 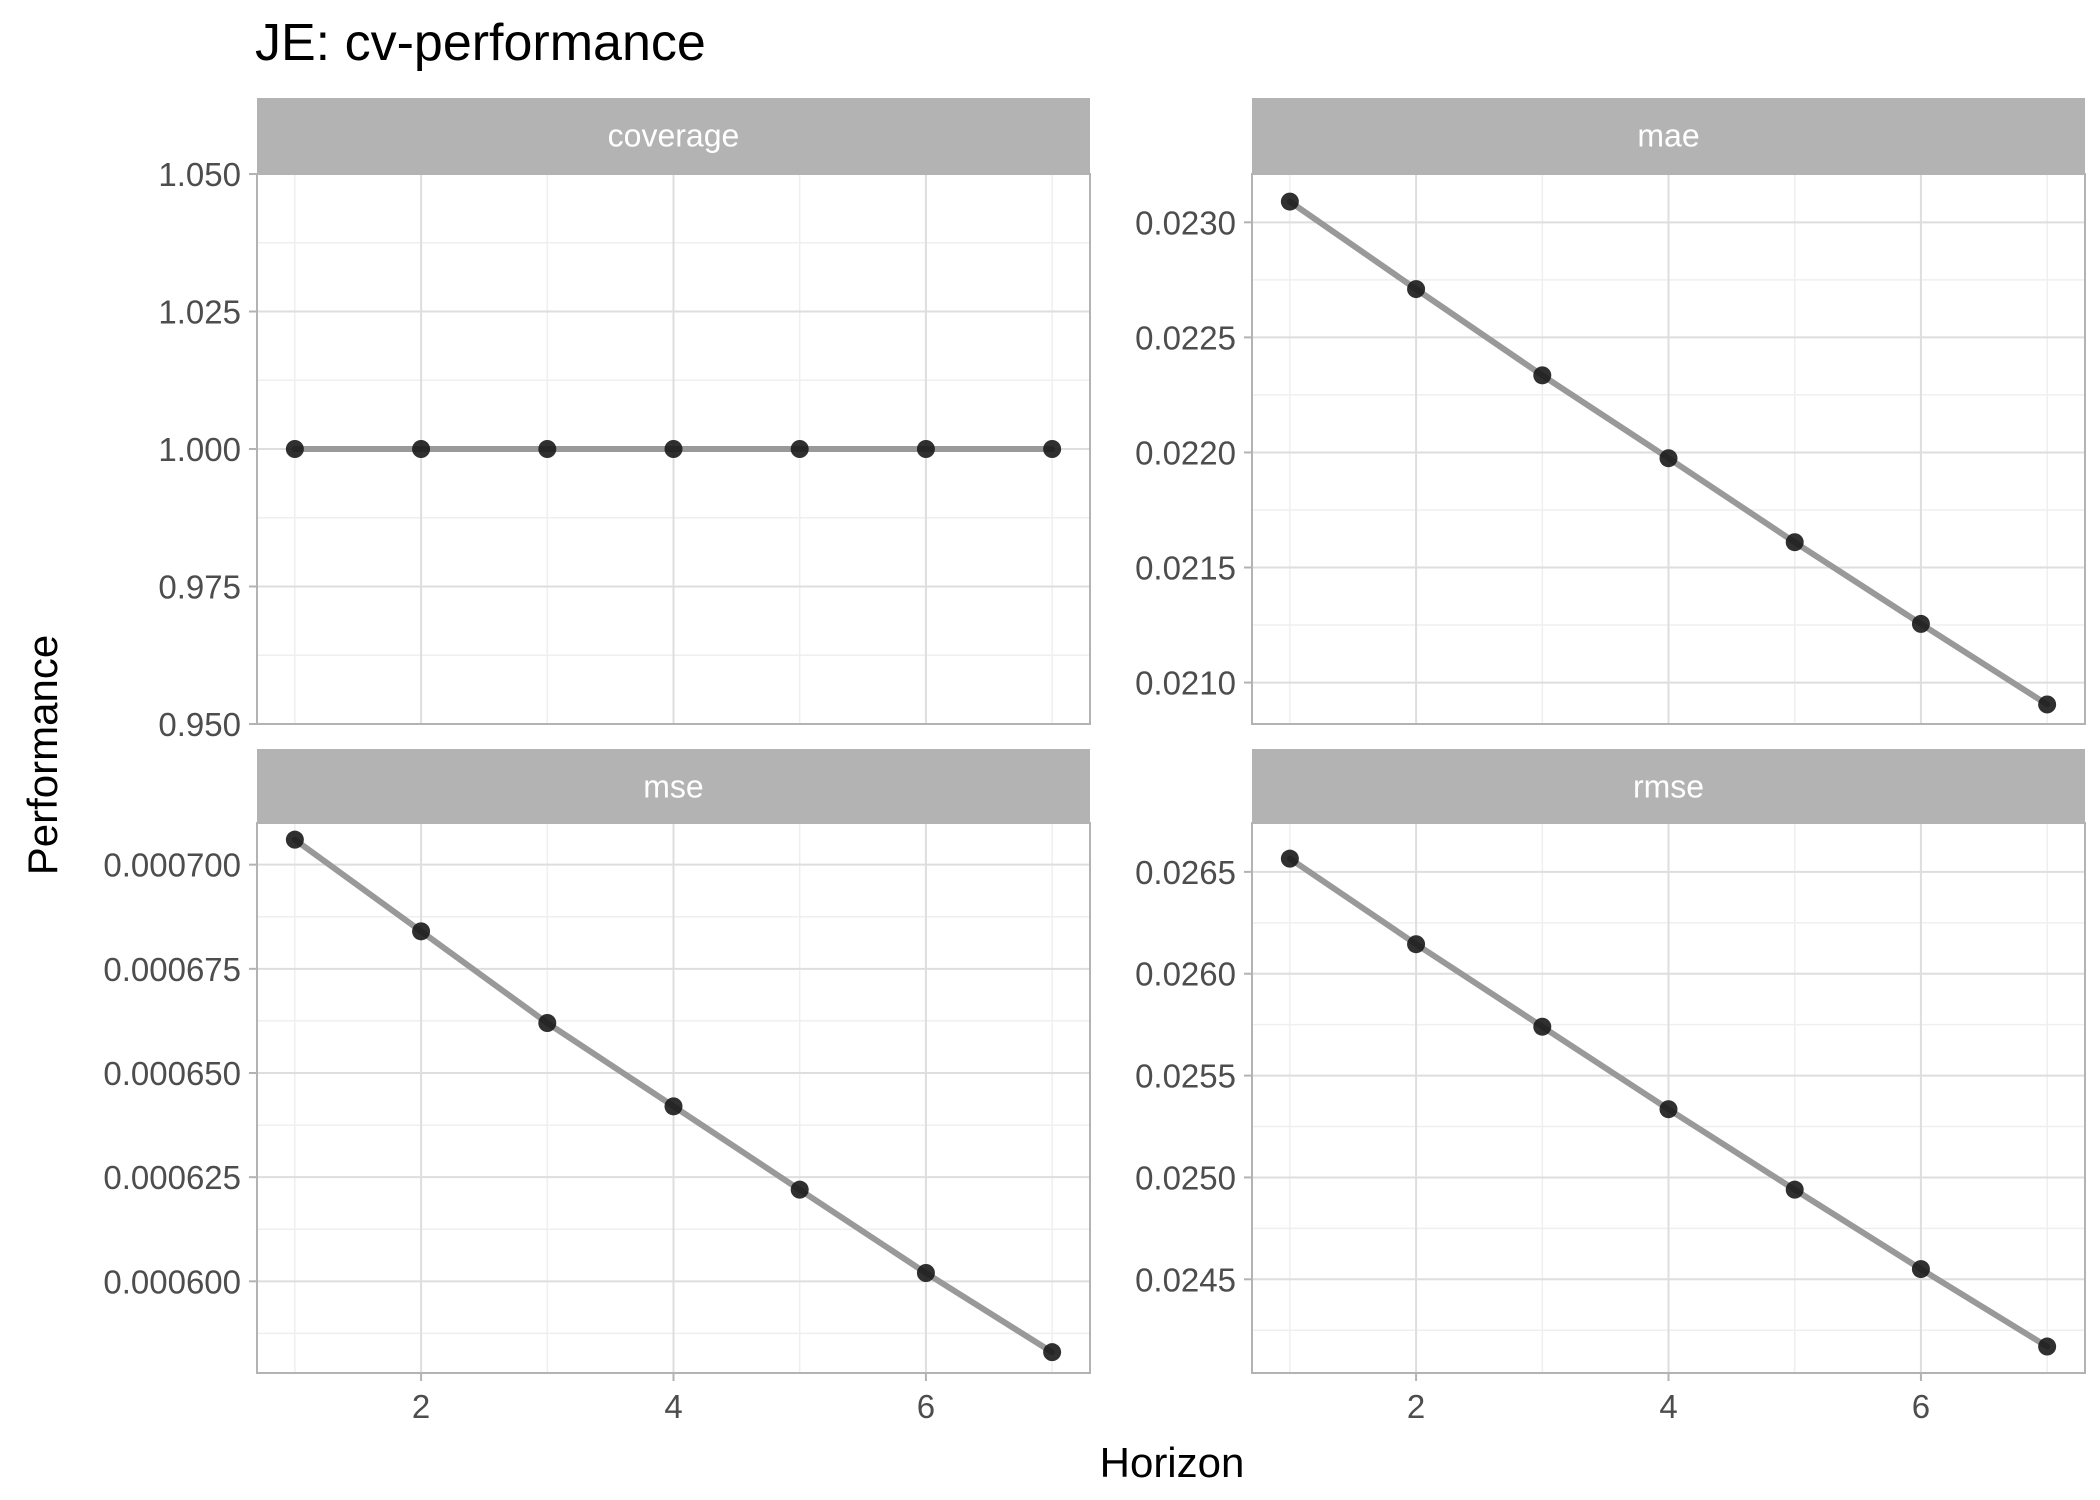 I want to click on y-tick-label: 0.975, so click(x=199, y=587).